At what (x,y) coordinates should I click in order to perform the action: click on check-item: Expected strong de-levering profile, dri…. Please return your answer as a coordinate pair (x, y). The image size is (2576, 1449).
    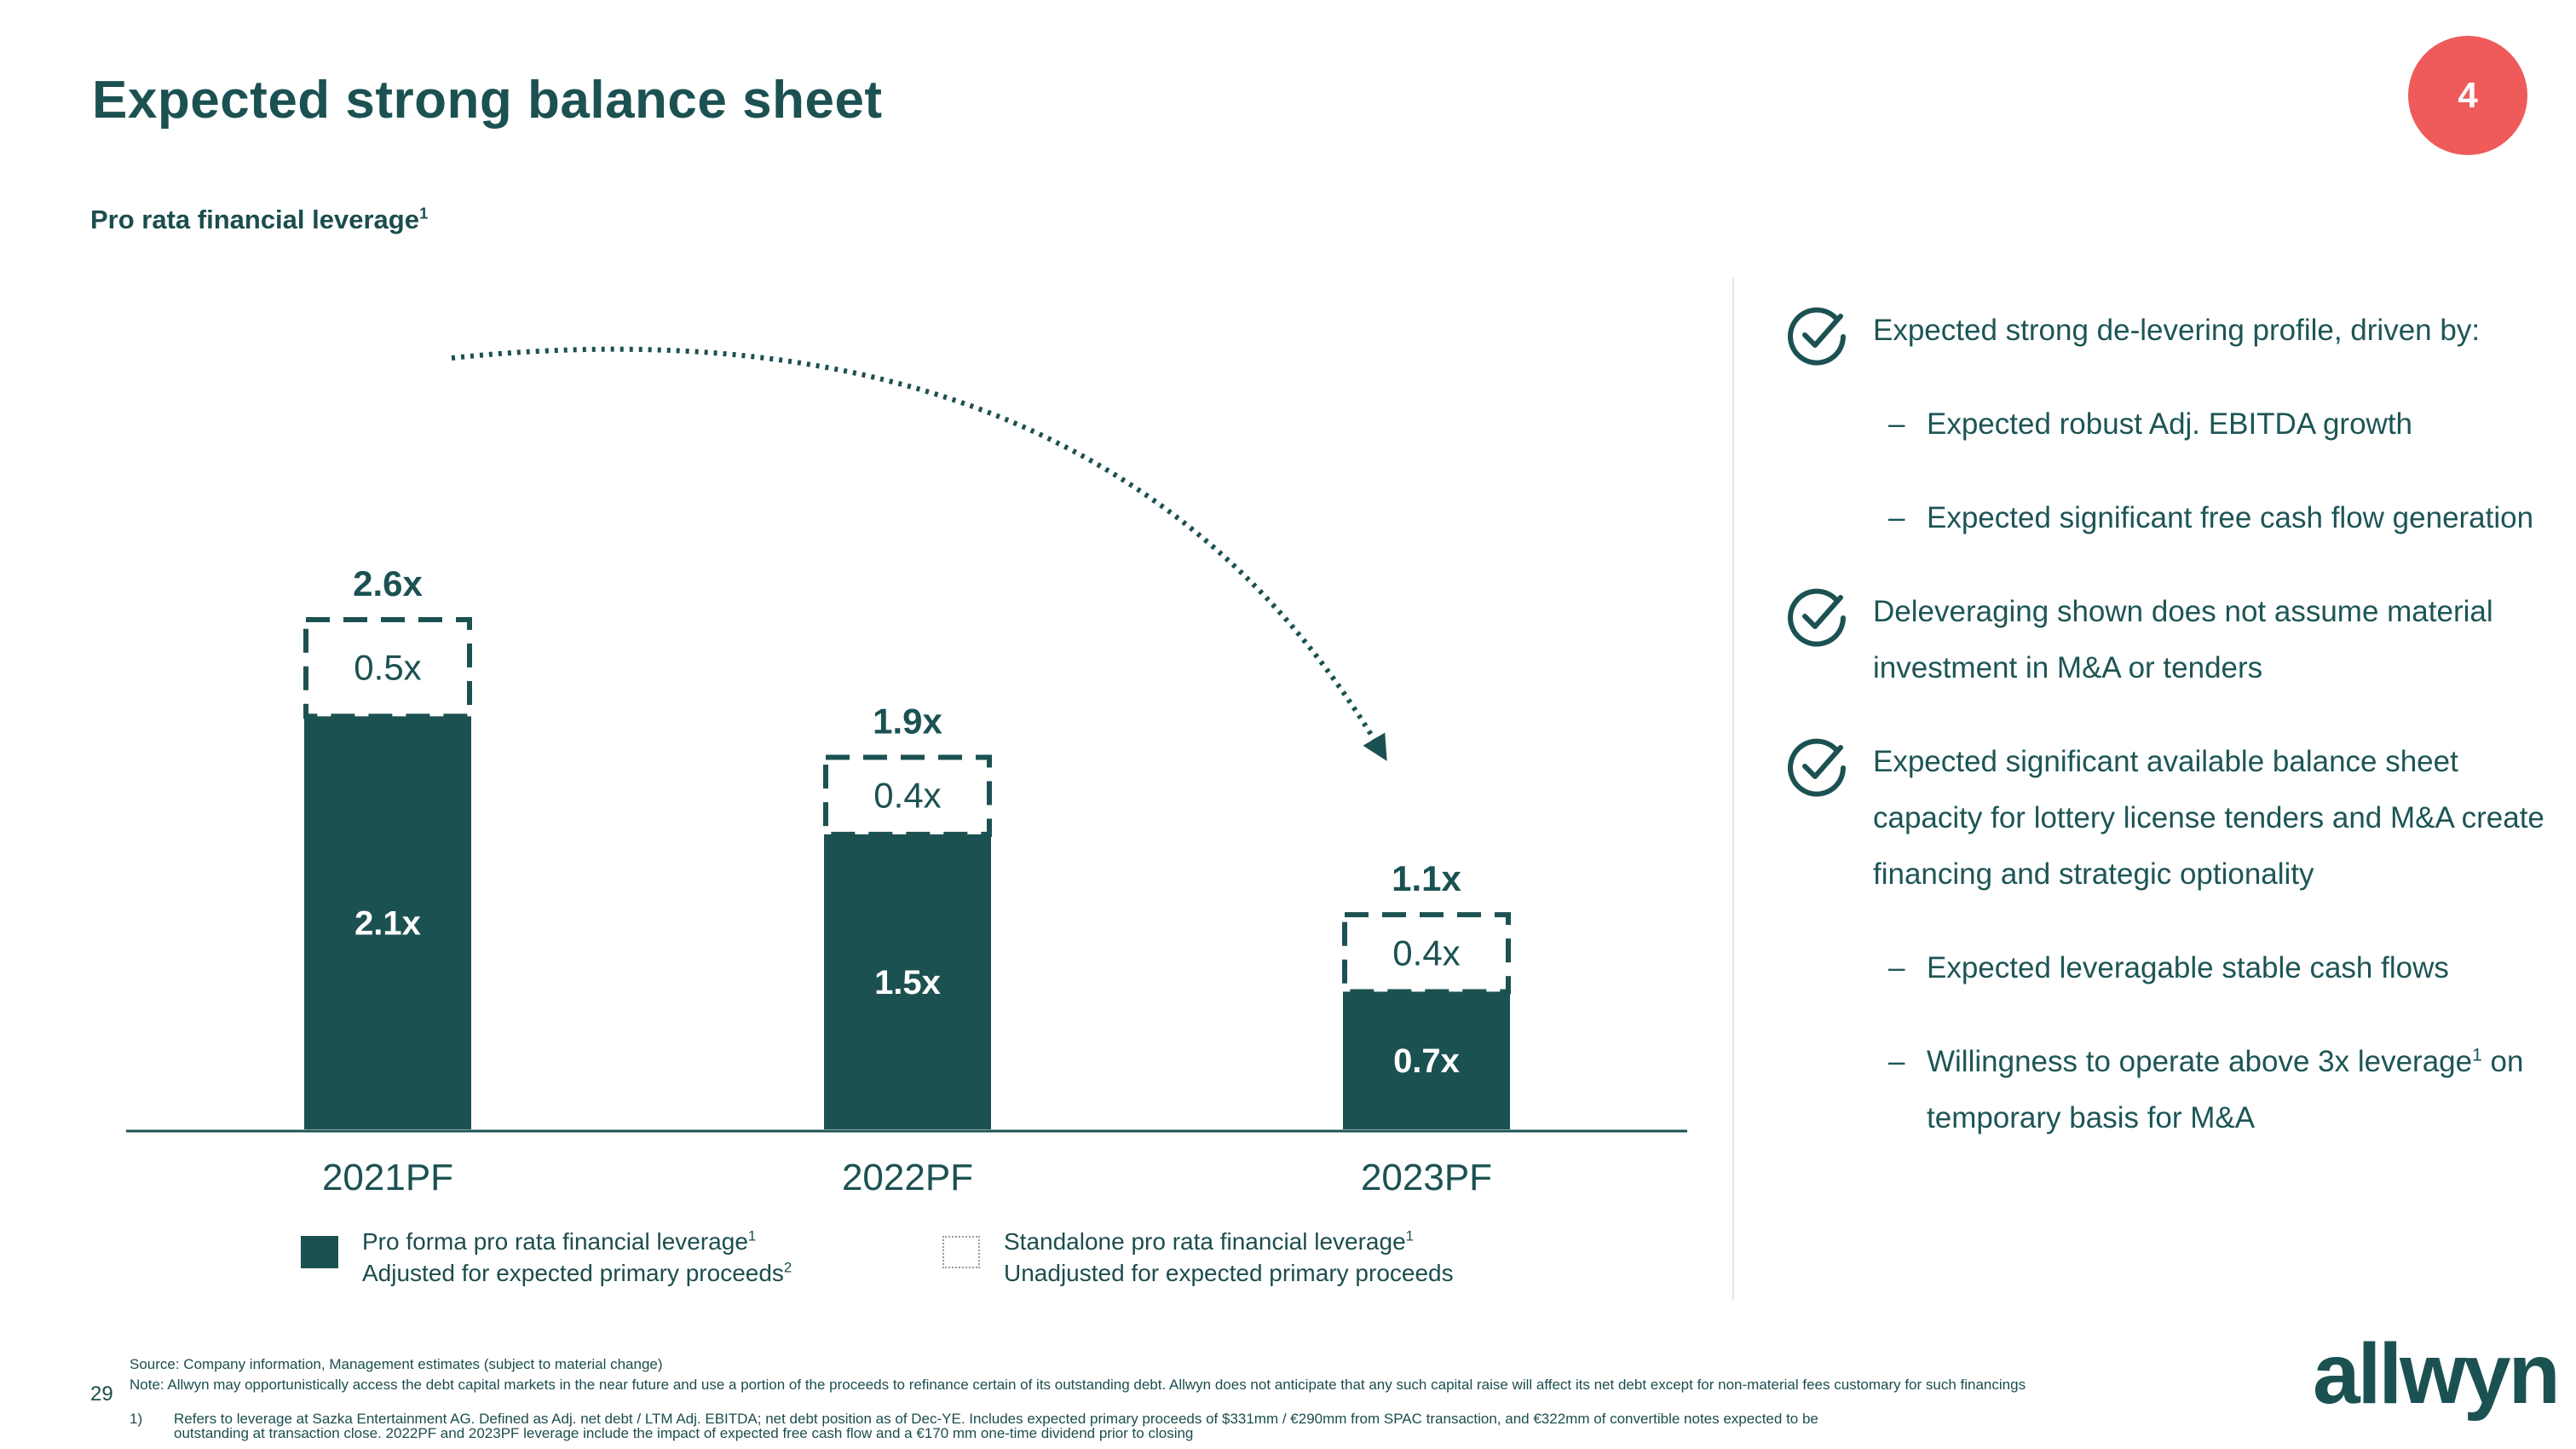
    Looking at the image, I should click on (2169, 334).